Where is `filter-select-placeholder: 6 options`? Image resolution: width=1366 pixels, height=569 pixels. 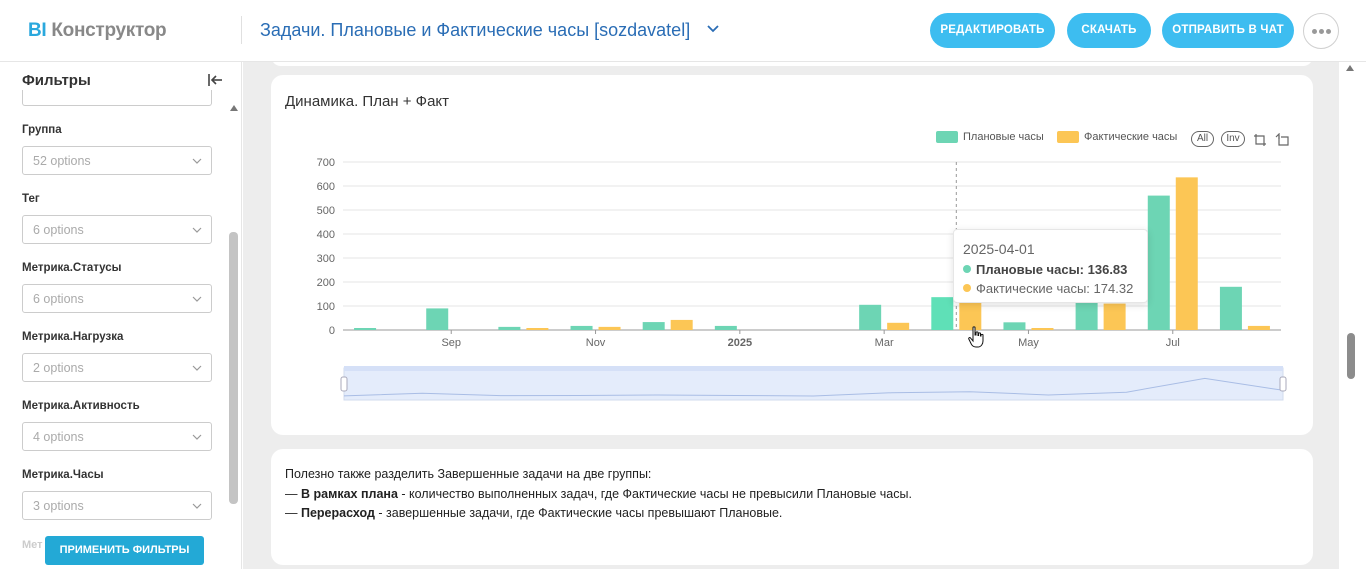 filter-select-placeholder: 6 options is located at coordinates (58, 230).